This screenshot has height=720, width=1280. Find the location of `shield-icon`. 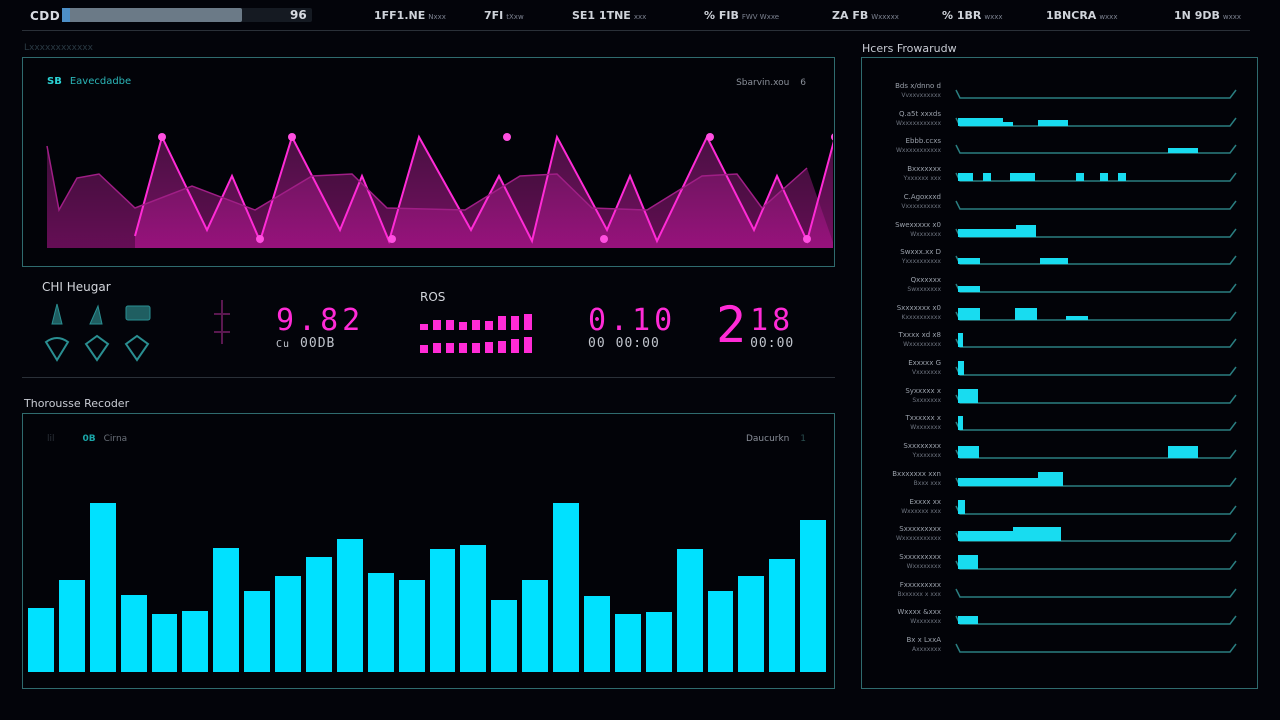

shield-icon is located at coordinates (57, 348).